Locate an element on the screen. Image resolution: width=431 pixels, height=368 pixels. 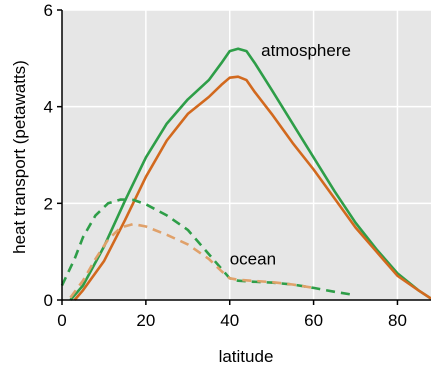
y-tick-label: 2 is located at coordinates (48, 203).